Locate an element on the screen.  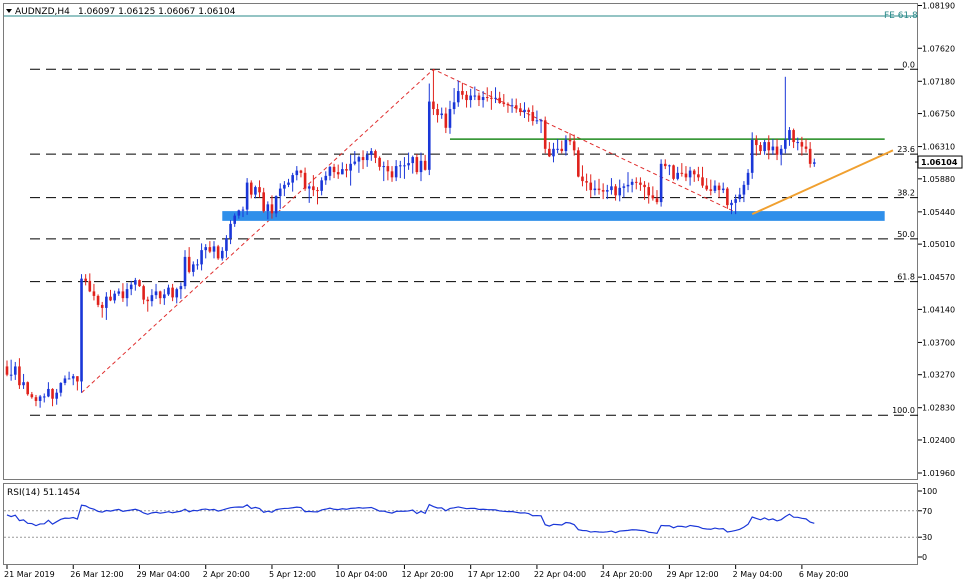
fib-level-label: 100.0 is located at coordinates (903, 410).